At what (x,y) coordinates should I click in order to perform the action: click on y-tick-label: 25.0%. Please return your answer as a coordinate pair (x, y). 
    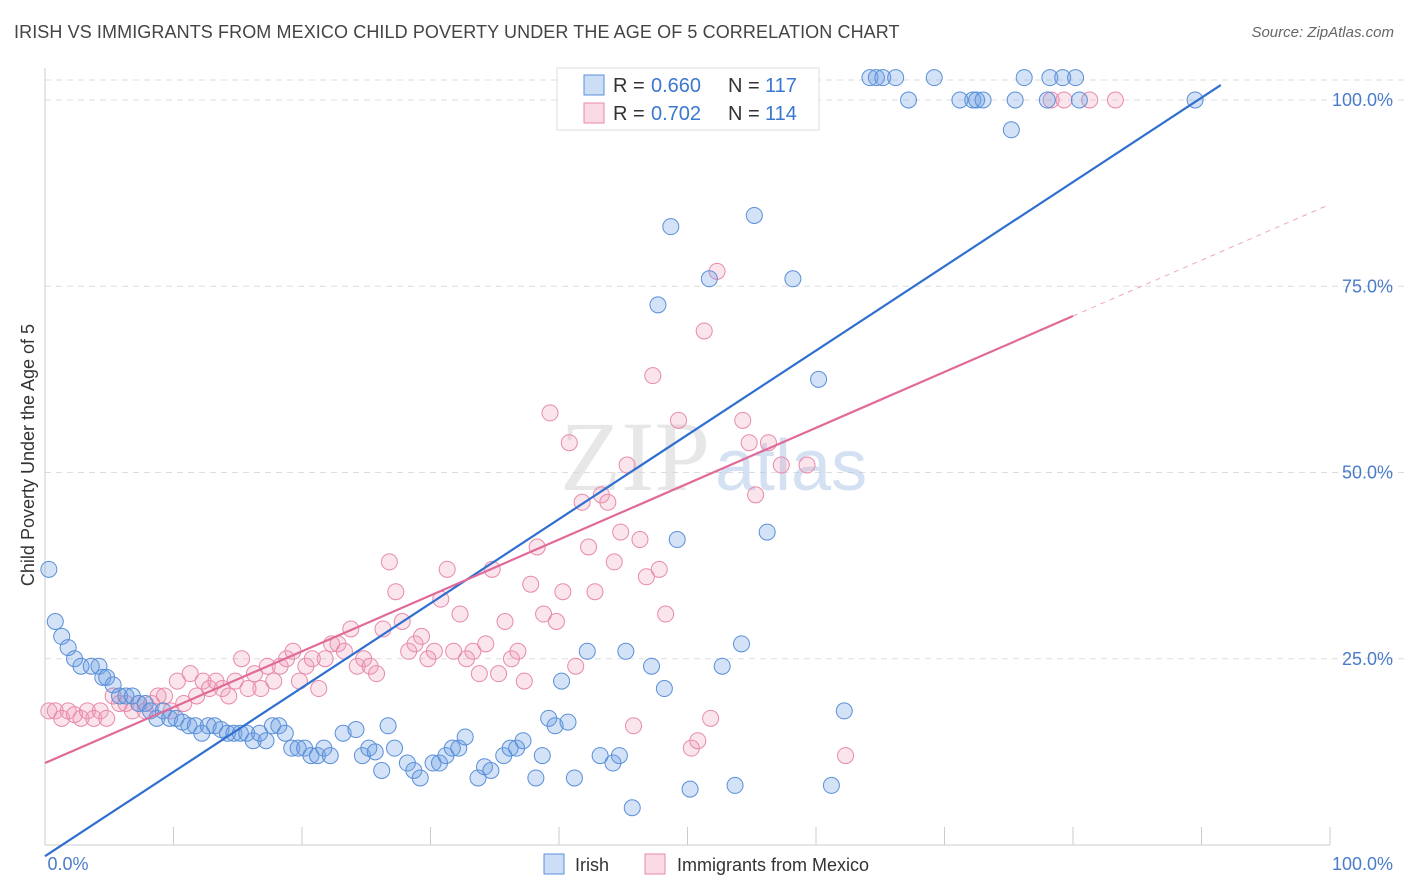
    Looking at the image, I should click on (1367, 659).